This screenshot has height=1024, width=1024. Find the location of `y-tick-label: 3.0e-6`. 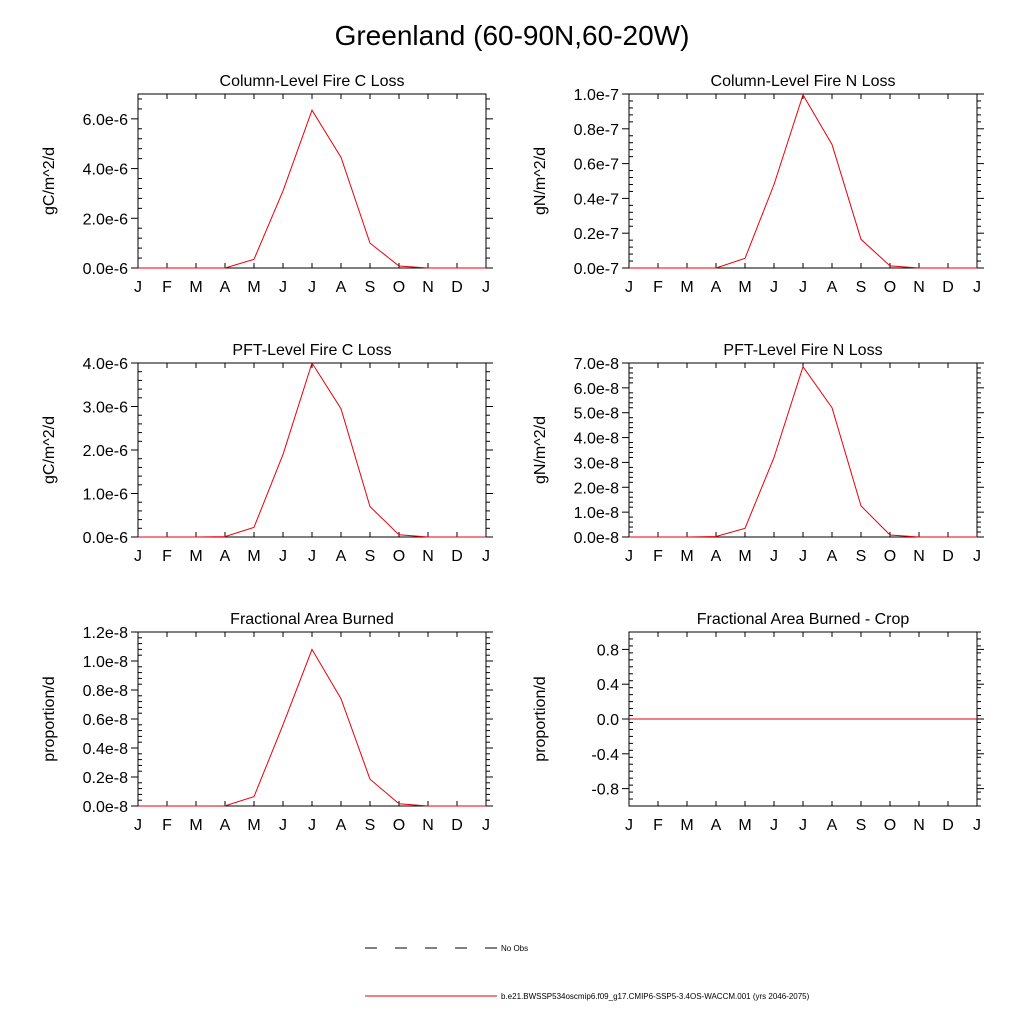

y-tick-label: 3.0e-6 is located at coordinates (105, 408).